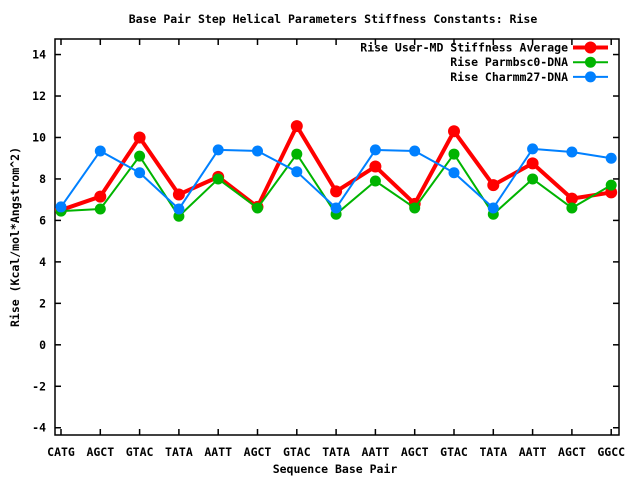 This screenshot has width=640, height=480. Describe the element at coordinates (42, 345) in the screenshot. I see `y-tick-label: 0` at that location.